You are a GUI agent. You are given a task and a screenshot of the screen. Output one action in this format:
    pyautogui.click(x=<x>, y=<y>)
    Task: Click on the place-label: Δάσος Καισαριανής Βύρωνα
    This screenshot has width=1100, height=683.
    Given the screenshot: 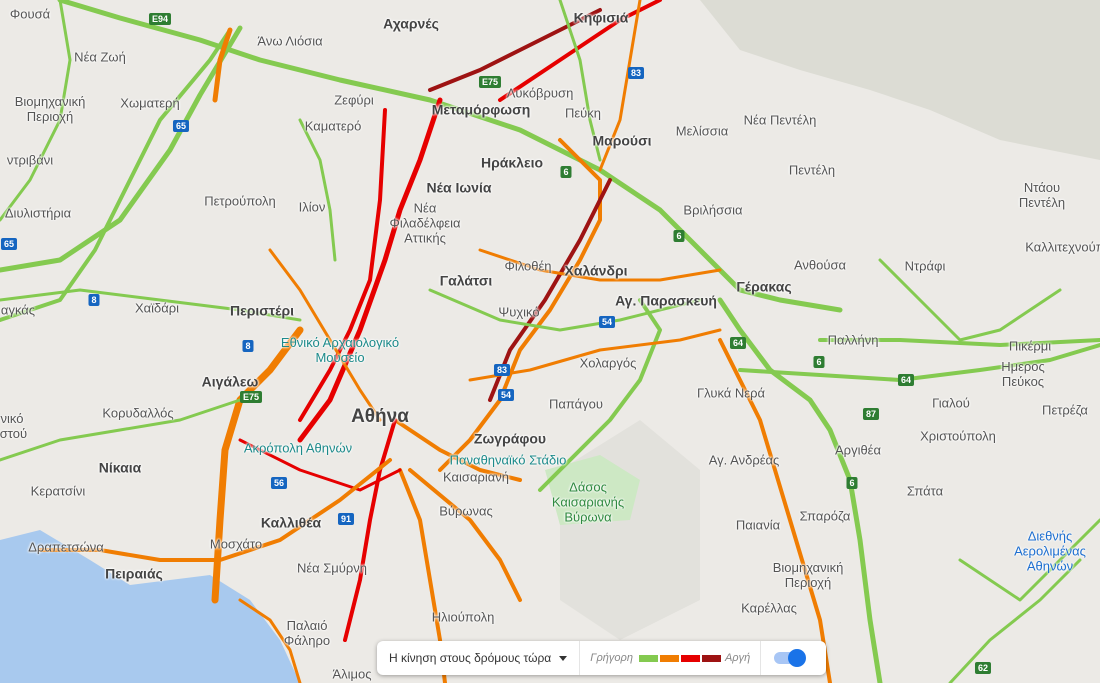 What is the action you would take?
    pyautogui.click(x=588, y=502)
    